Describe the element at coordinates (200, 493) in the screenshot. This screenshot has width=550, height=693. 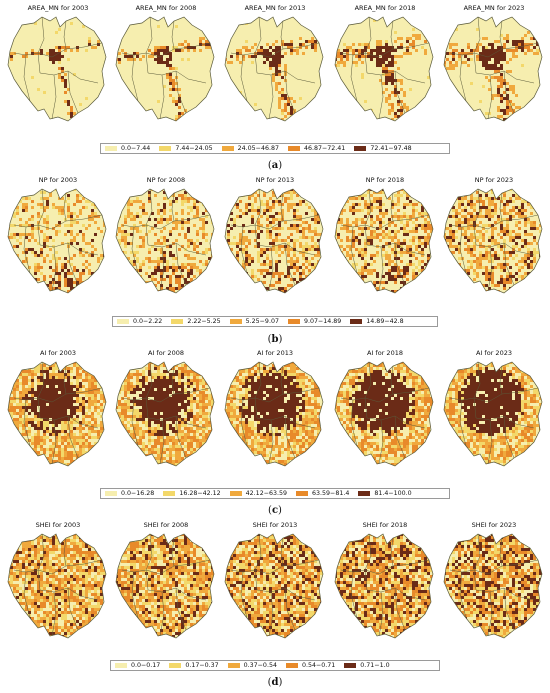
I see `legend-label: 16.28−42.12` at that location.